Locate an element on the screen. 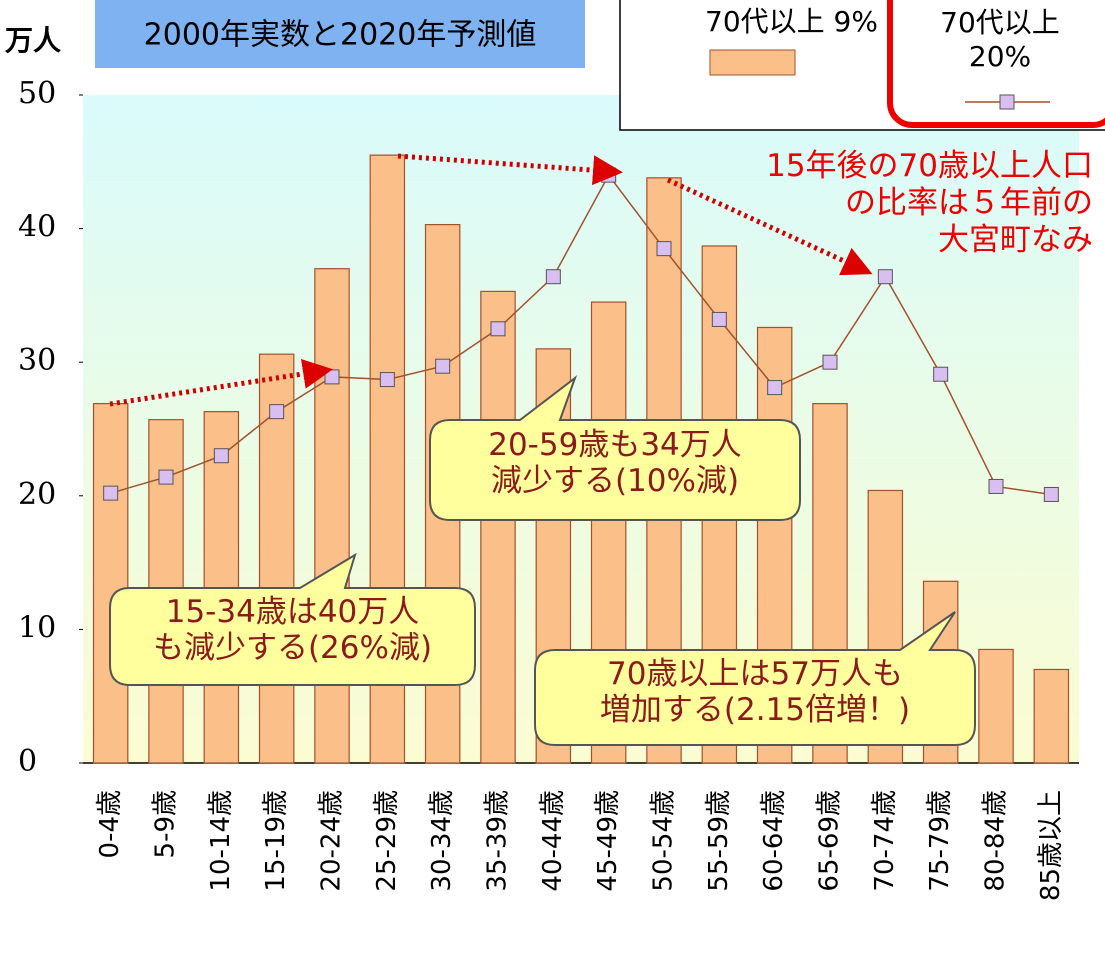 The height and width of the screenshot is (959, 1105). callout-text: 15-34歳は40万人 も減少する(26%減) is located at coordinates (292, 630).